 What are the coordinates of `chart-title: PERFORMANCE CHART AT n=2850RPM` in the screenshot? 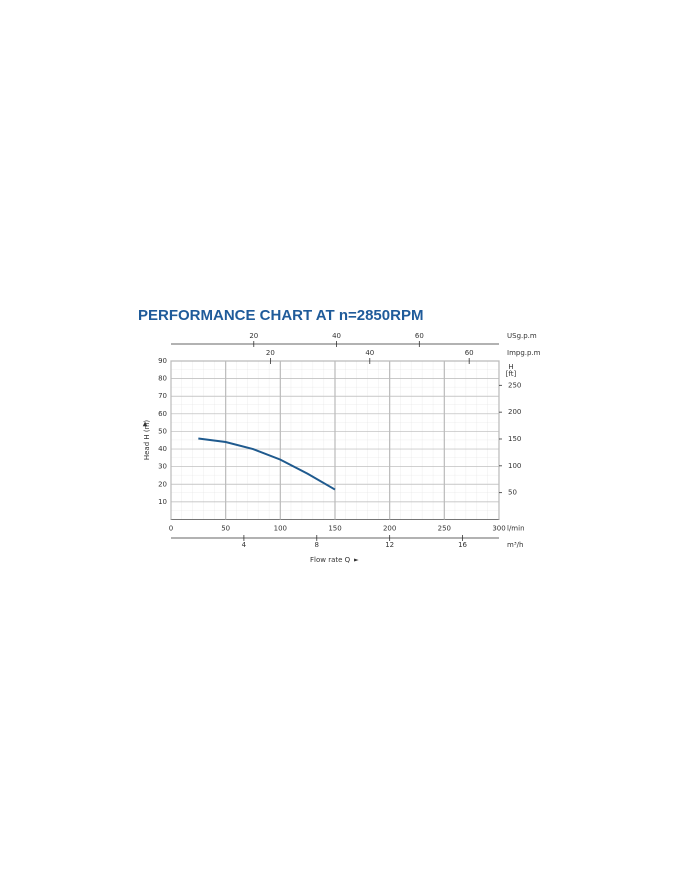 It's located at (280, 315).